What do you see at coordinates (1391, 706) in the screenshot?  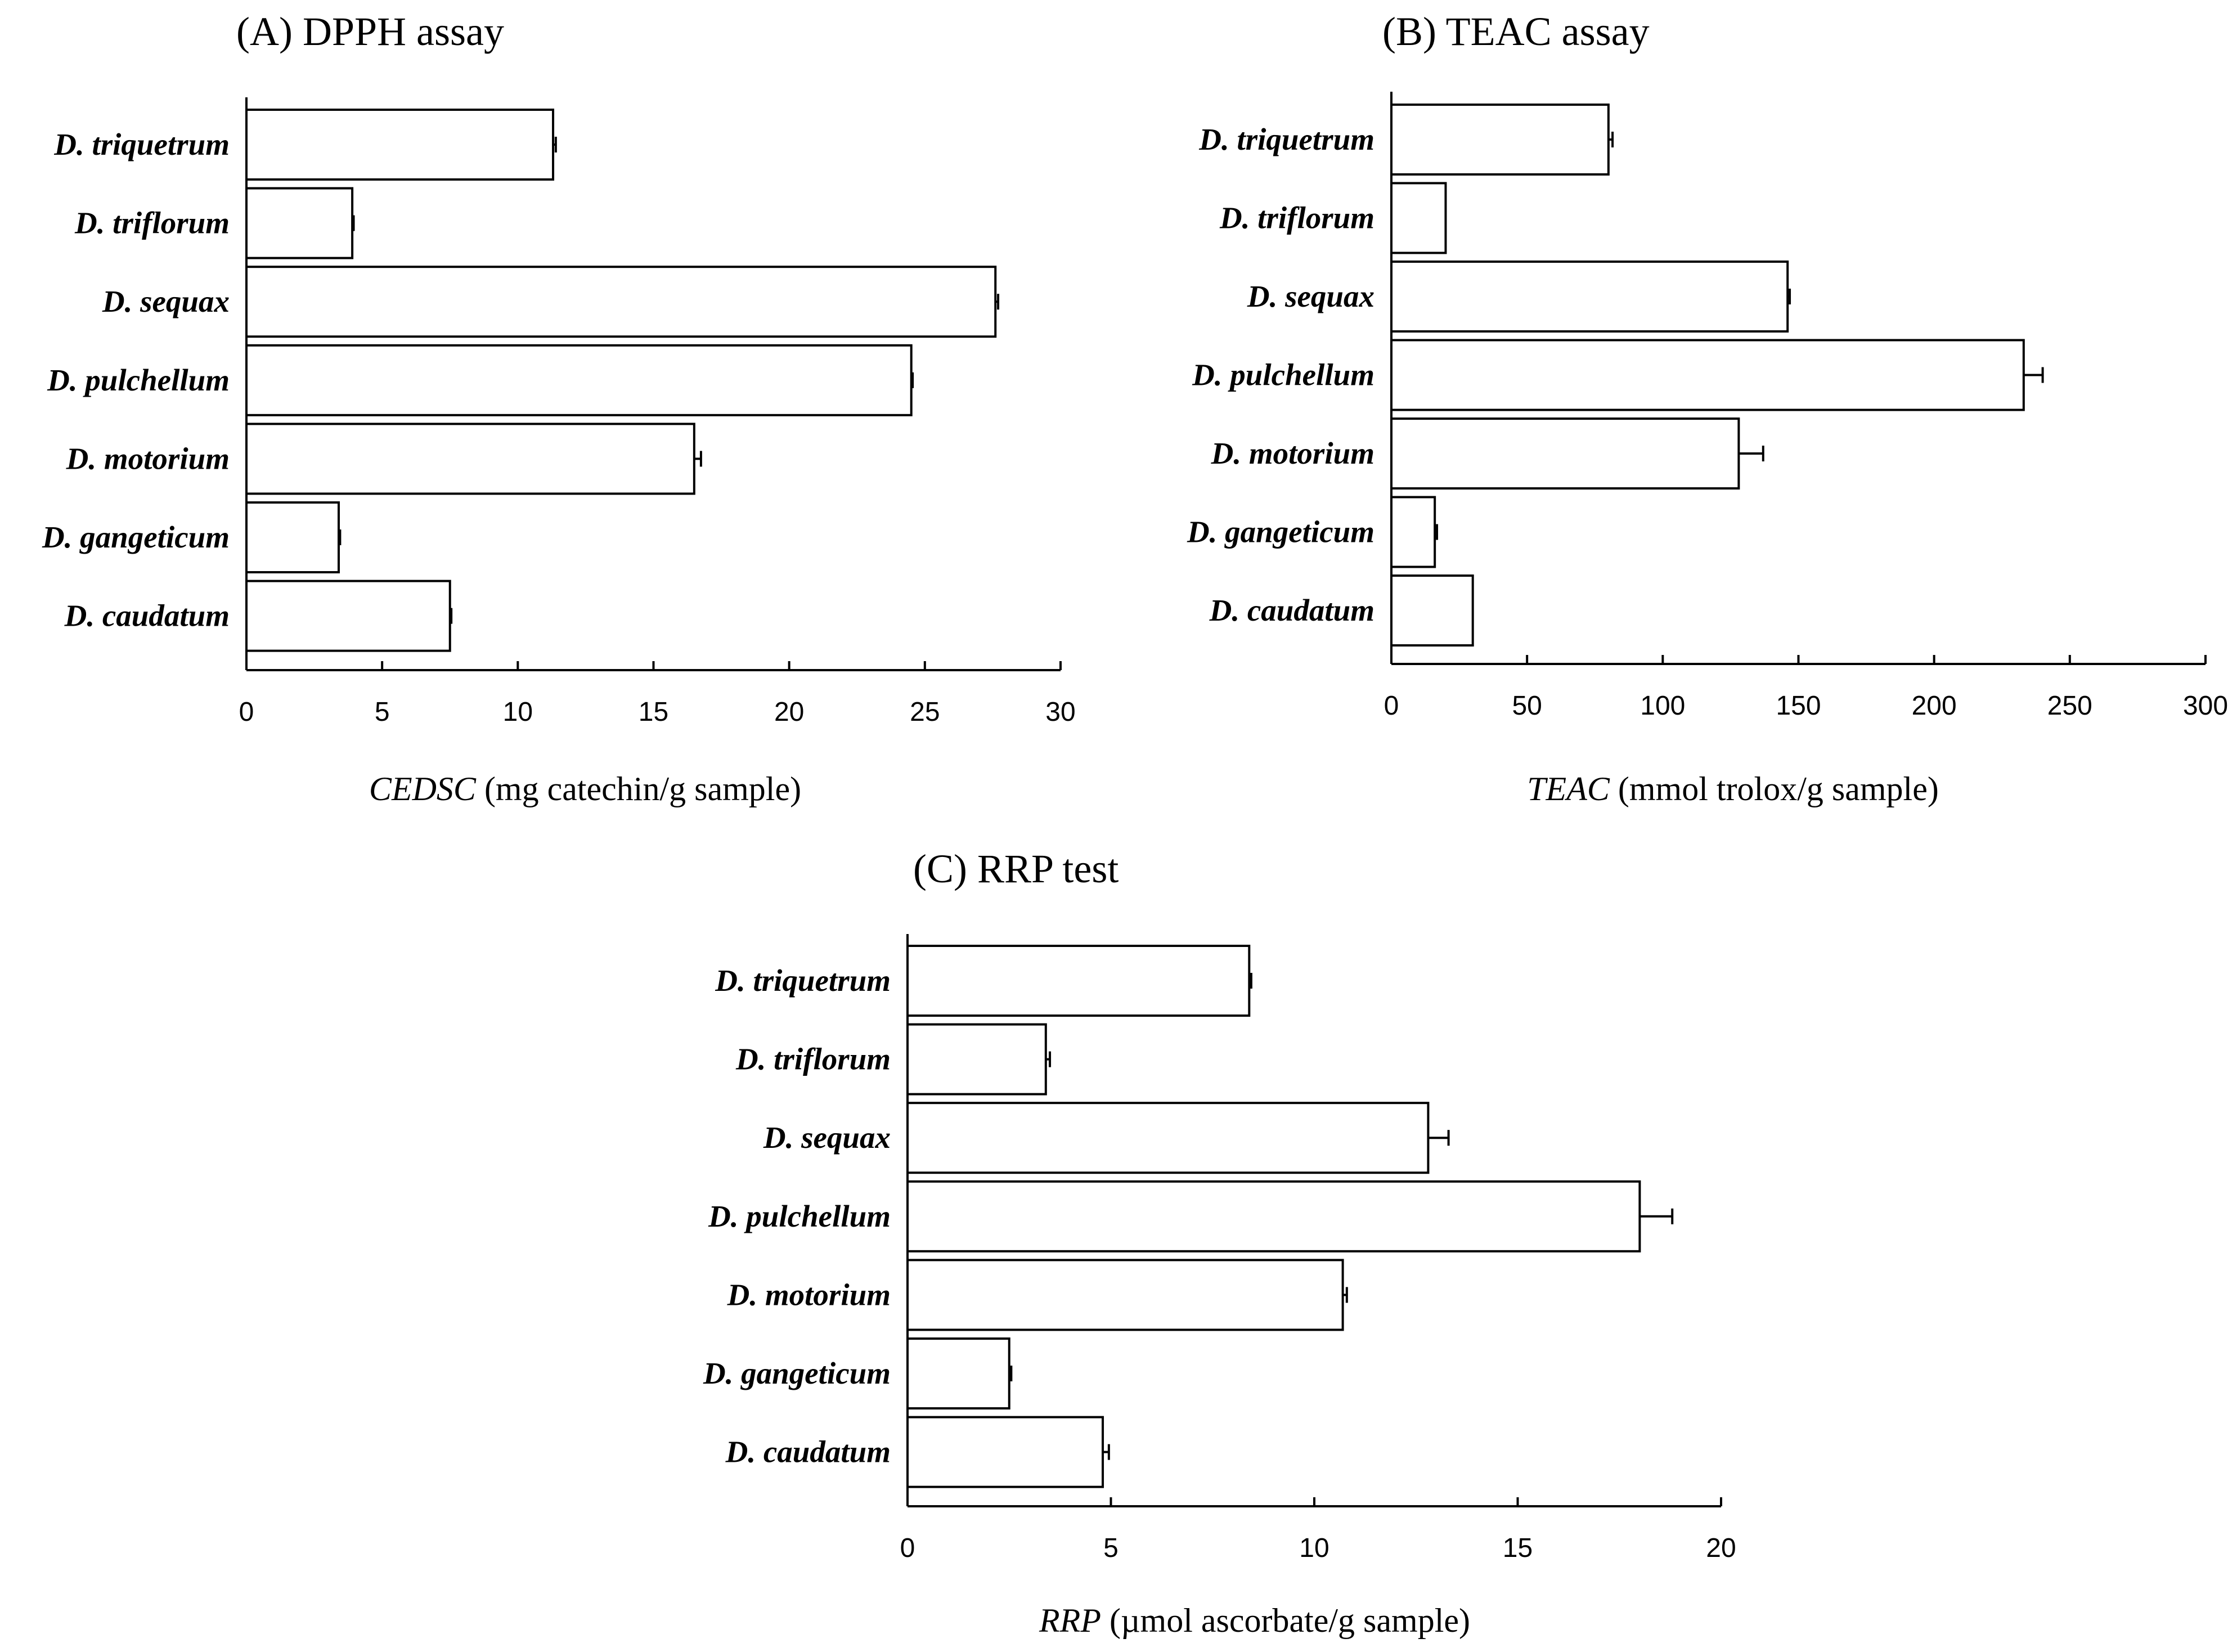 I see `panel-b-x-tick-label: 0` at bounding box center [1391, 706].